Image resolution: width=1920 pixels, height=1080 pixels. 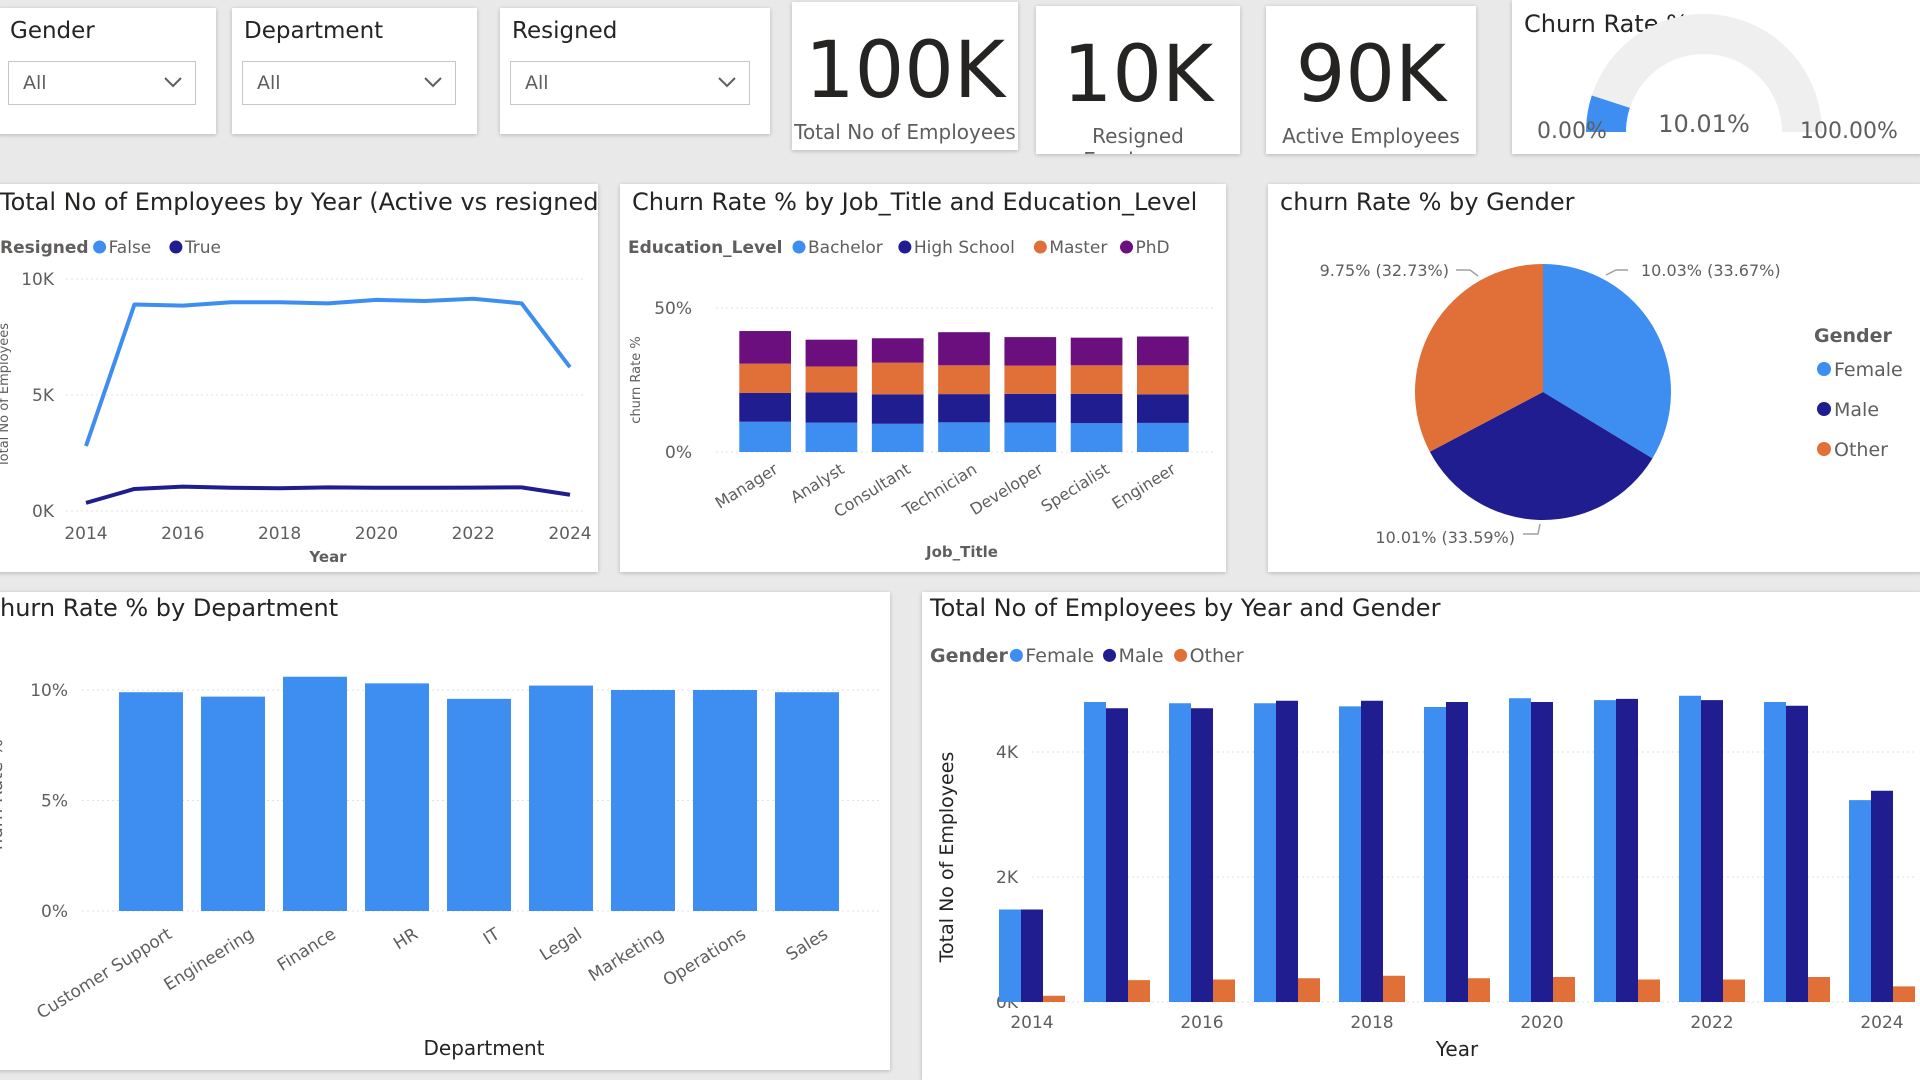 I want to click on series-line-true, so click(x=328, y=494).